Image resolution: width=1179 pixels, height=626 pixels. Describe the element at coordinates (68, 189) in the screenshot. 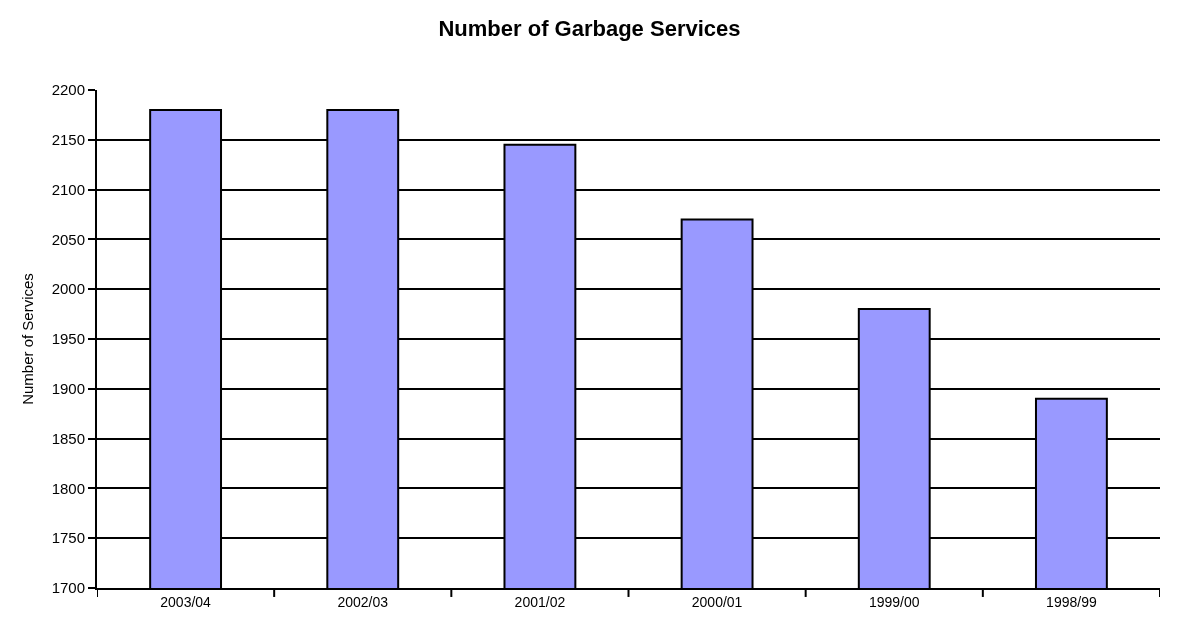

I see `y-tick-label: 2100` at that location.